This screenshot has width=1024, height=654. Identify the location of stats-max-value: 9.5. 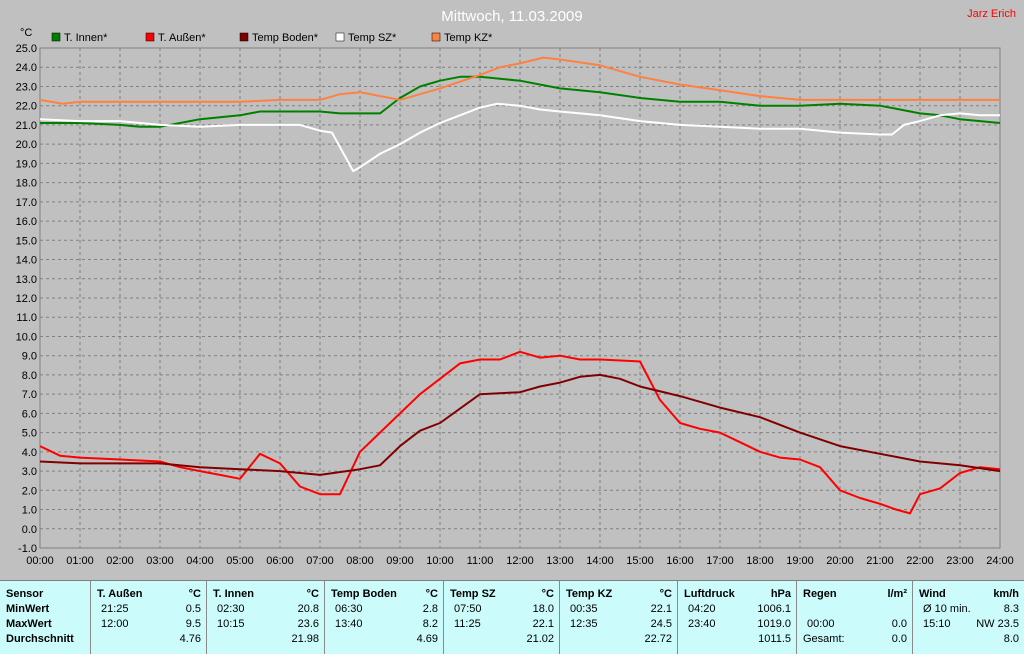
(193, 624).